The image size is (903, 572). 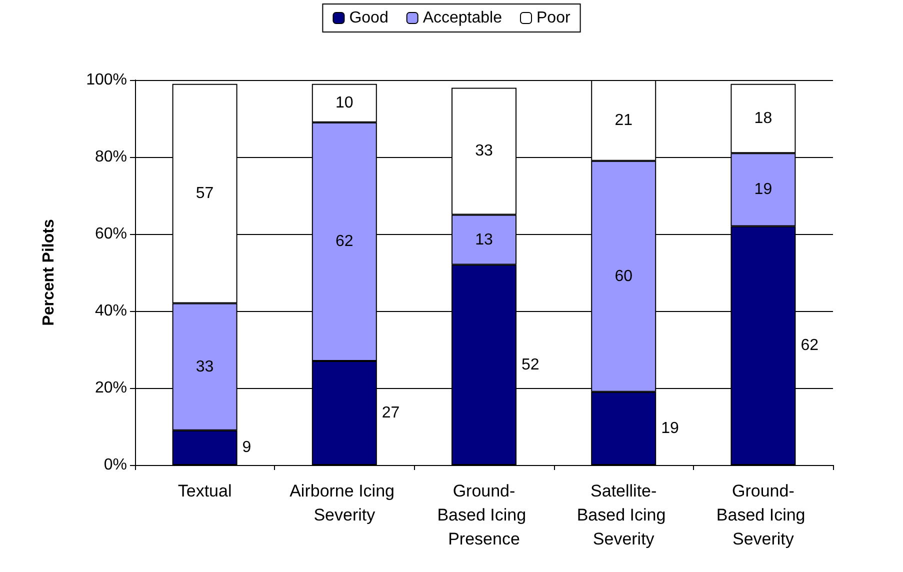 I want to click on x-tick-label: Satellite-Based Icing Severity, so click(x=623, y=515).